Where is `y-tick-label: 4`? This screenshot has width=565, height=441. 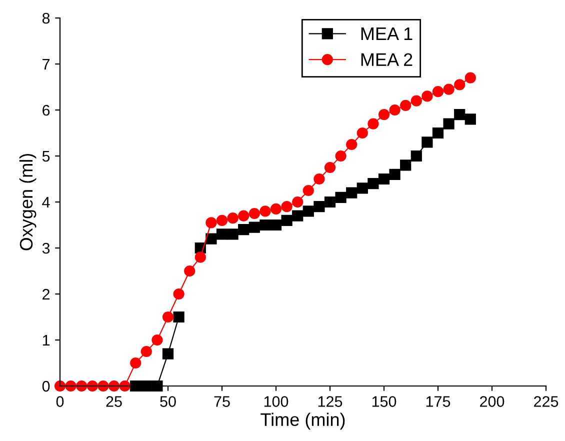
y-tick-label: 4 is located at coordinates (46, 202).